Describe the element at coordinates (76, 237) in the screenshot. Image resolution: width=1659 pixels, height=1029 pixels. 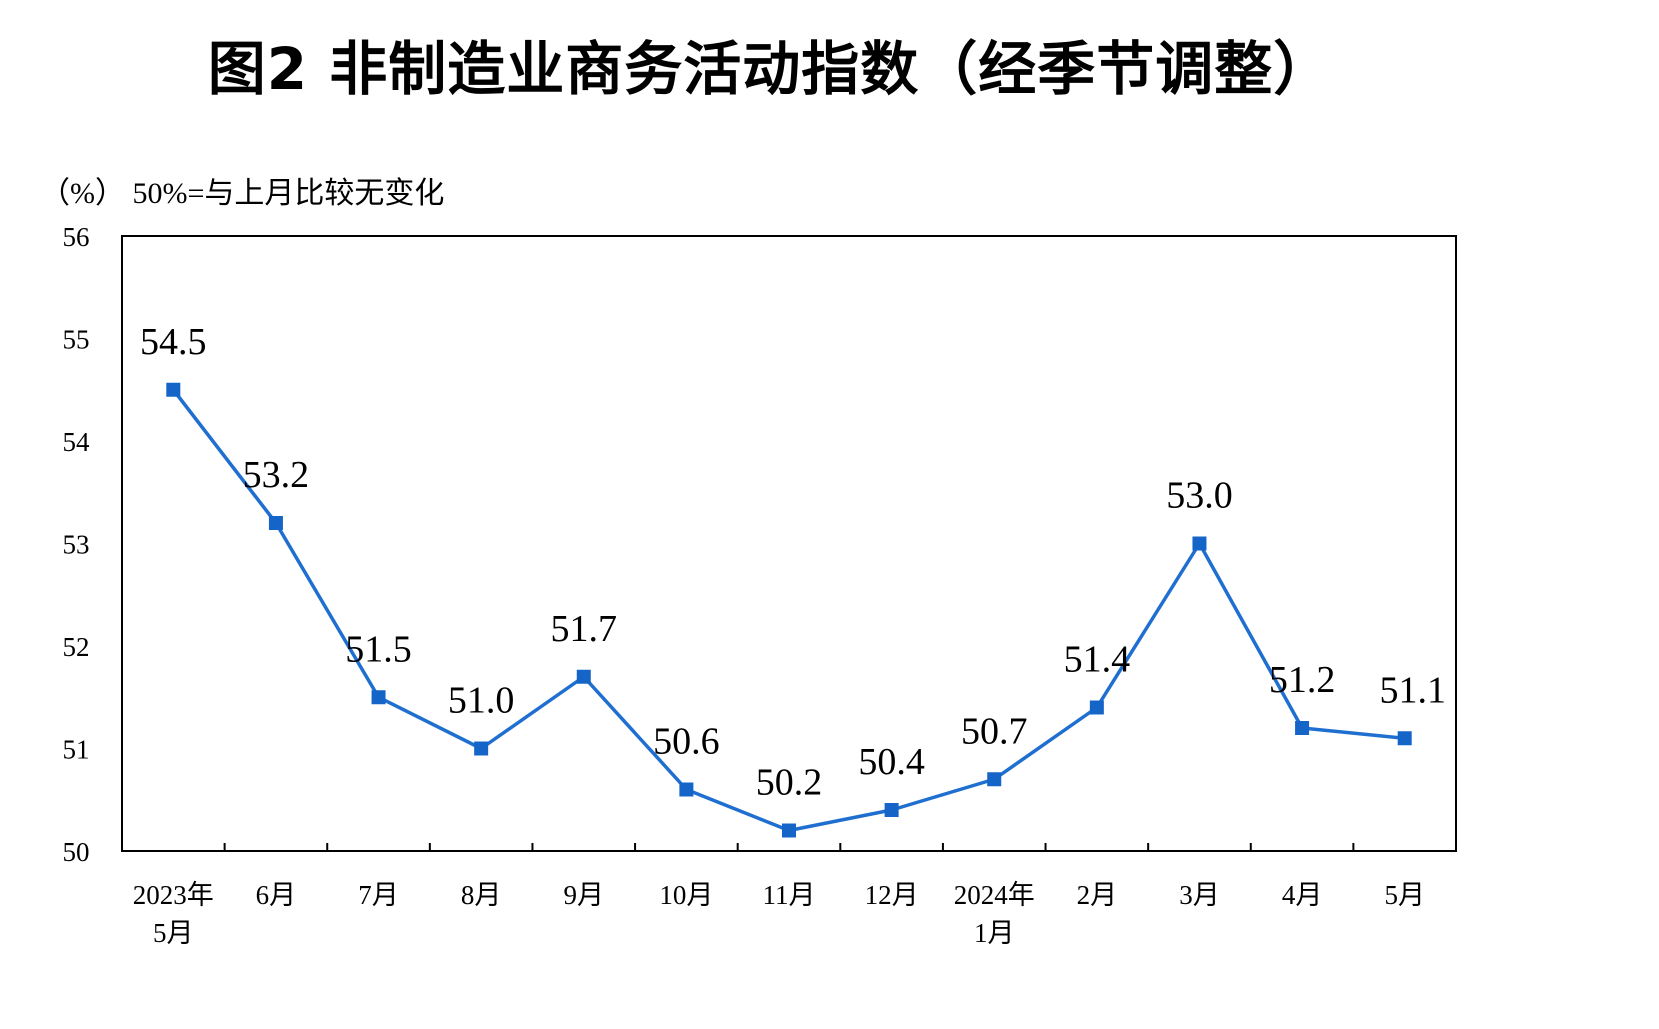
I see `y-tick-label: 56` at that location.